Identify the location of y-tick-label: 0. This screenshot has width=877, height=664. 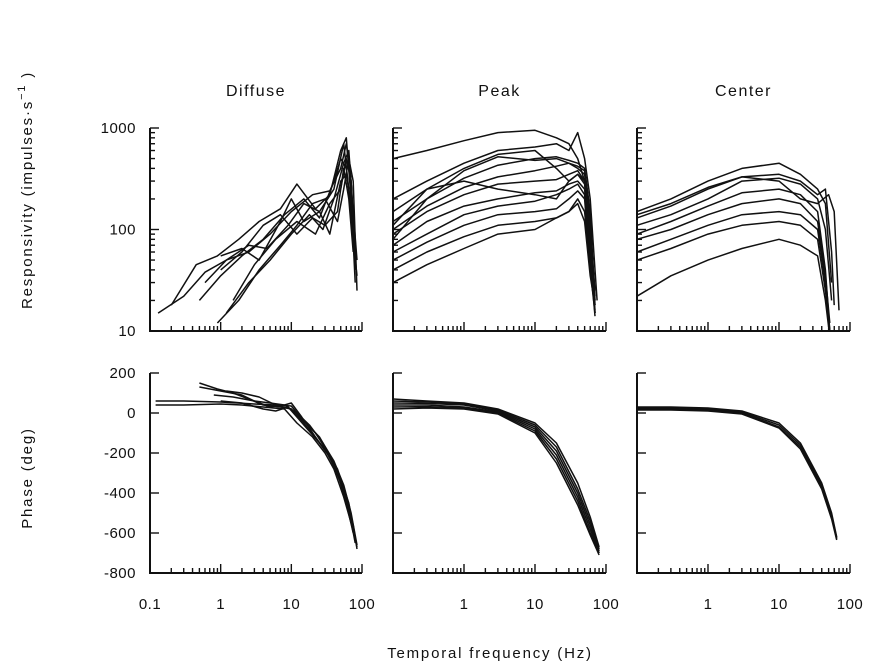
(131, 413).